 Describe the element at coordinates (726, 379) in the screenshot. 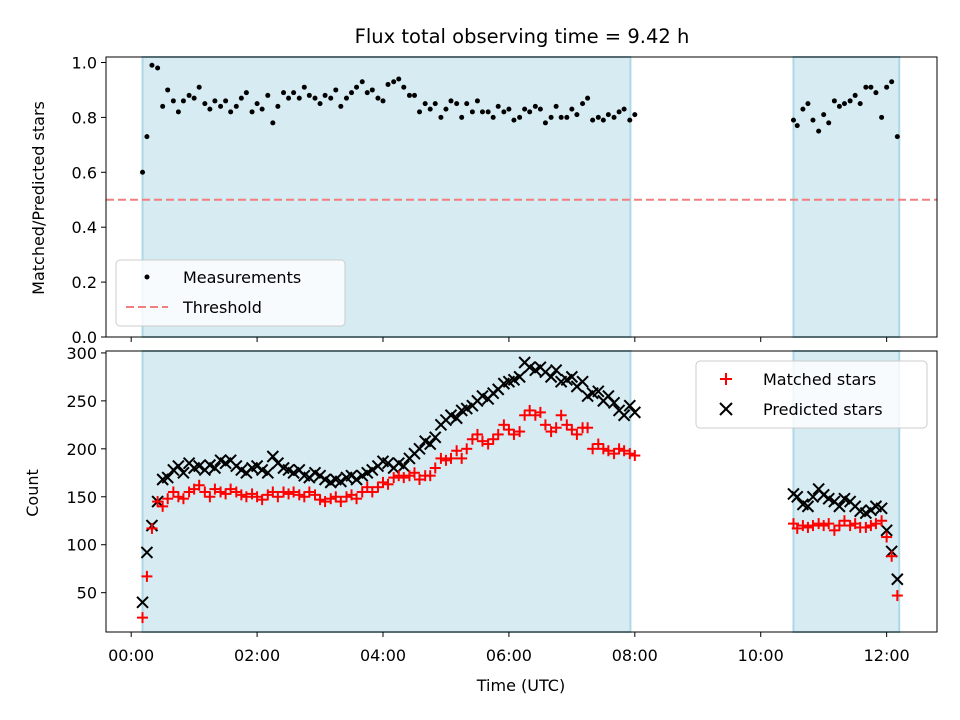

I see `legend-matched-marker` at that location.